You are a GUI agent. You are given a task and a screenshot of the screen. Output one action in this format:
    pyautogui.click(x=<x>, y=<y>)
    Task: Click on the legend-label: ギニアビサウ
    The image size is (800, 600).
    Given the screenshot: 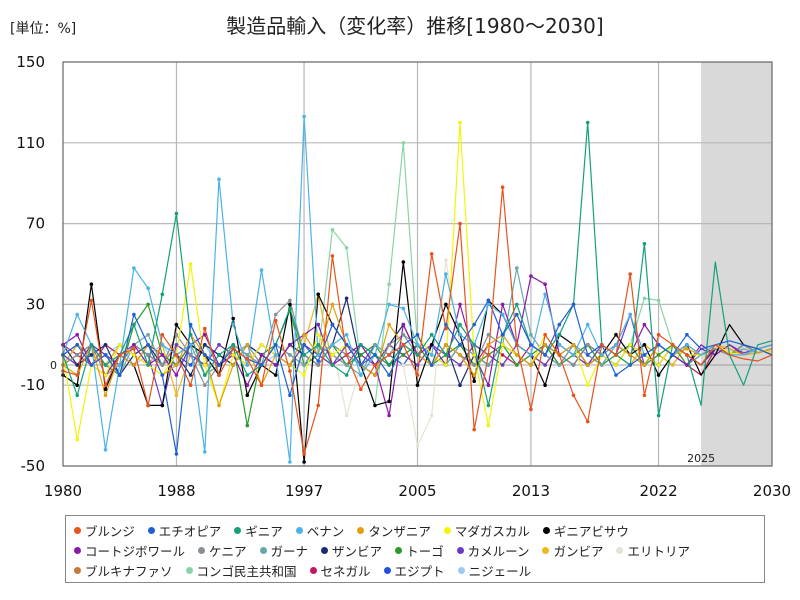 What is the action you would take?
    pyautogui.click(x=591, y=531)
    